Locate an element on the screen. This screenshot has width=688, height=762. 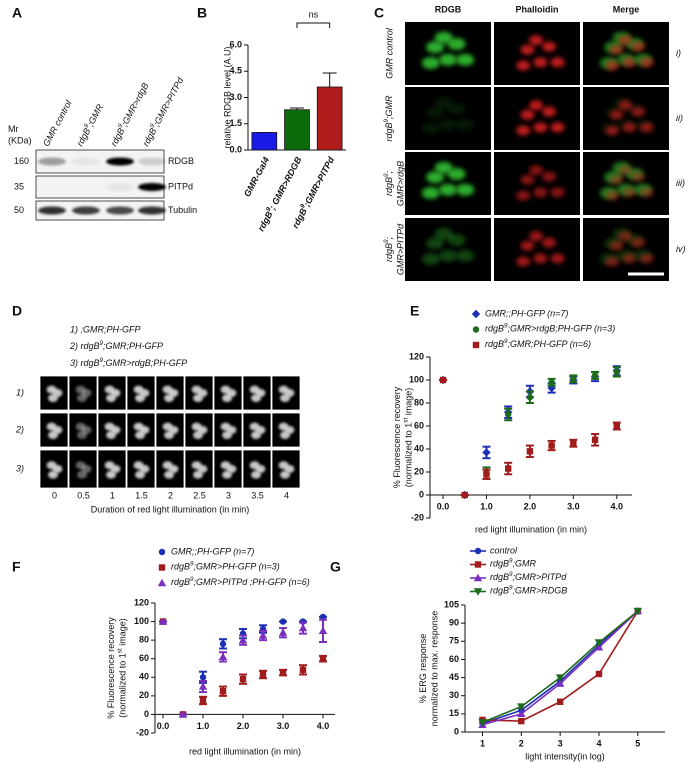
text-segment: ;GMR>RDGB is located at coordinates (540, 591).